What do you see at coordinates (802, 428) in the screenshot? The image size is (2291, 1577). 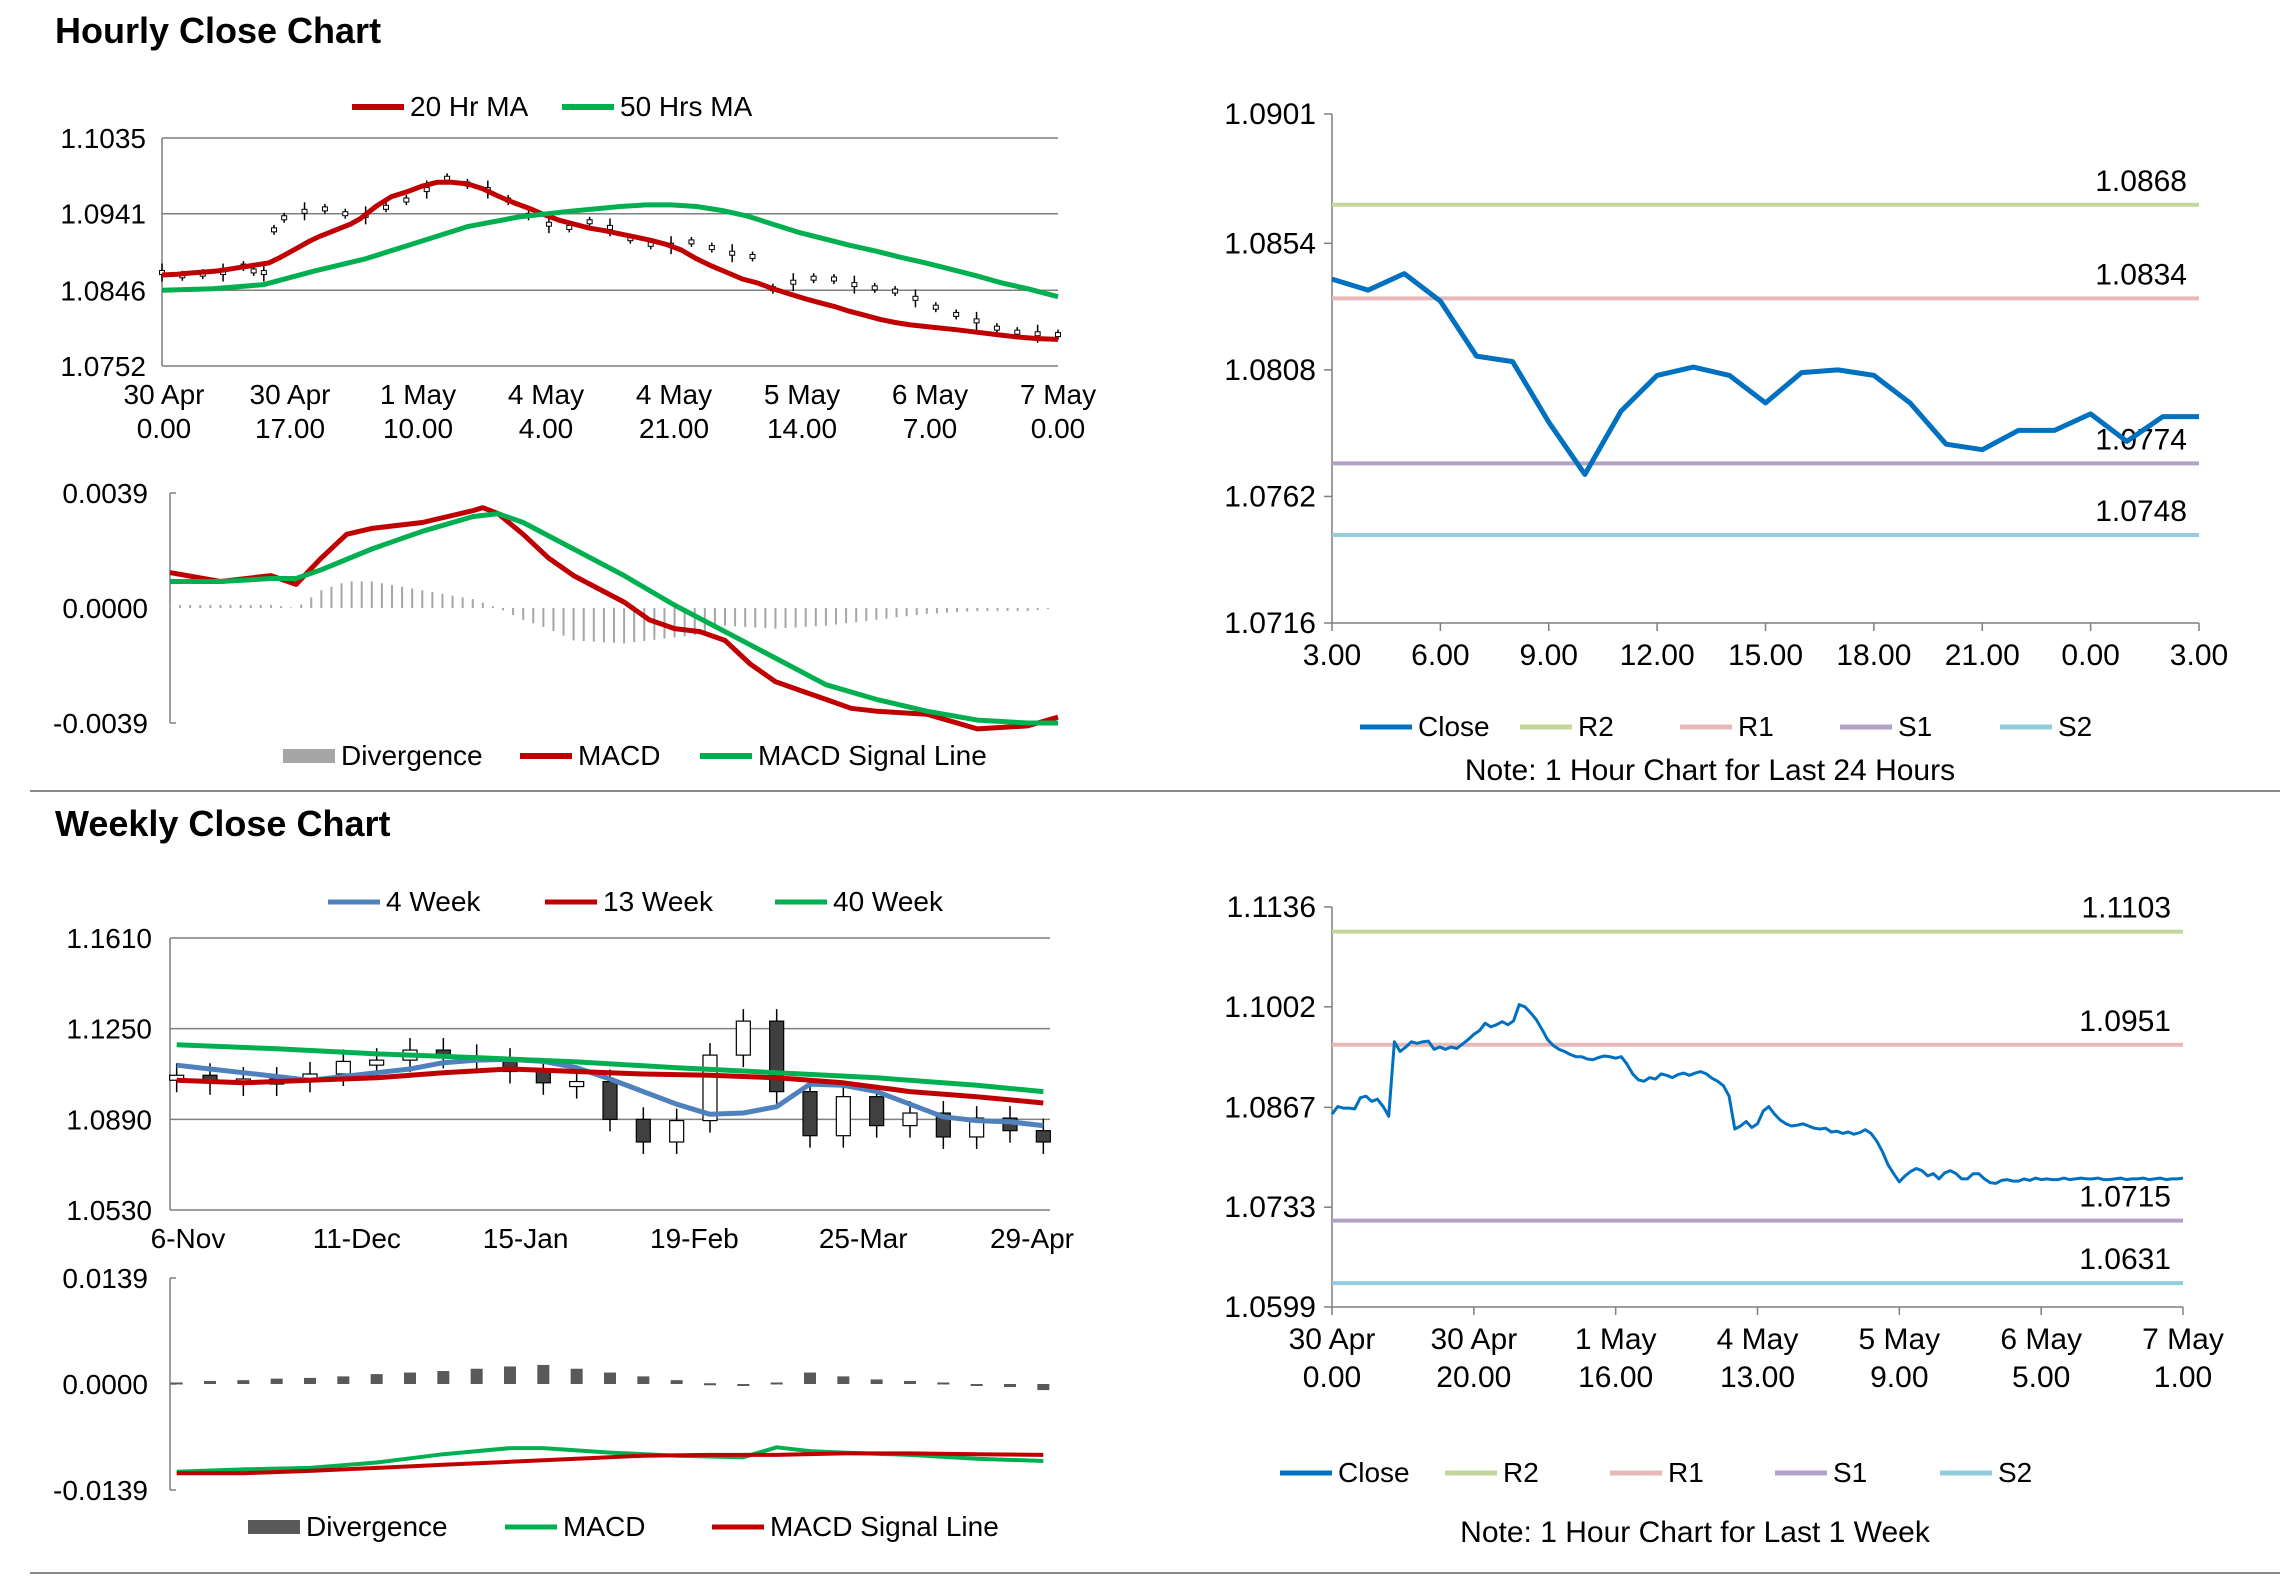 I see `x-tick-time: 14.00` at bounding box center [802, 428].